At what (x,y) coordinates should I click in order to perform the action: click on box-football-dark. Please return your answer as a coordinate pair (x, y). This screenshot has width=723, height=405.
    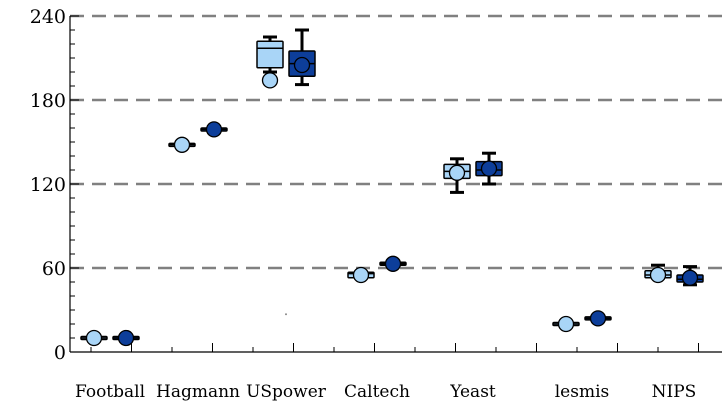
    Looking at the image, I should click on (126, 338).